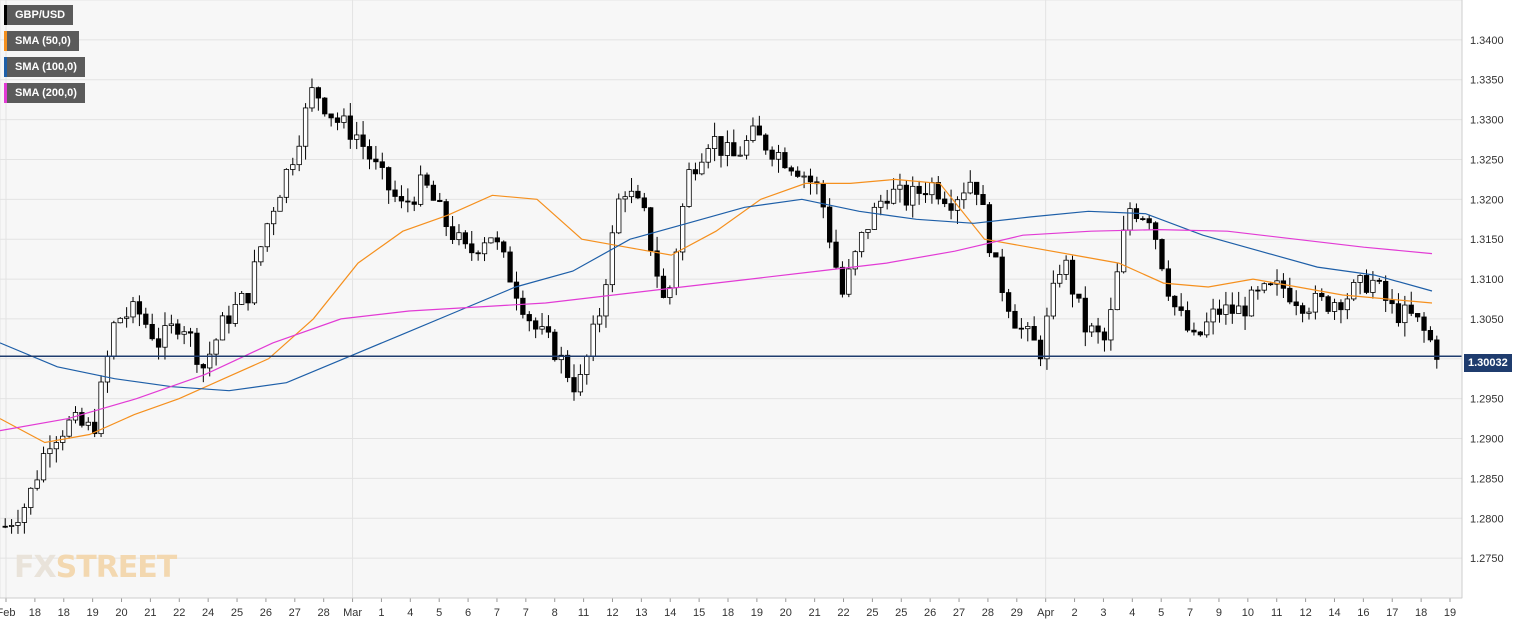 The width and height of the screenshot is (1534, 626). What do you see at coordinates (670, 613) in the screenshot?
I see `x-tick-label: 14` at bounding box center [670, 613].